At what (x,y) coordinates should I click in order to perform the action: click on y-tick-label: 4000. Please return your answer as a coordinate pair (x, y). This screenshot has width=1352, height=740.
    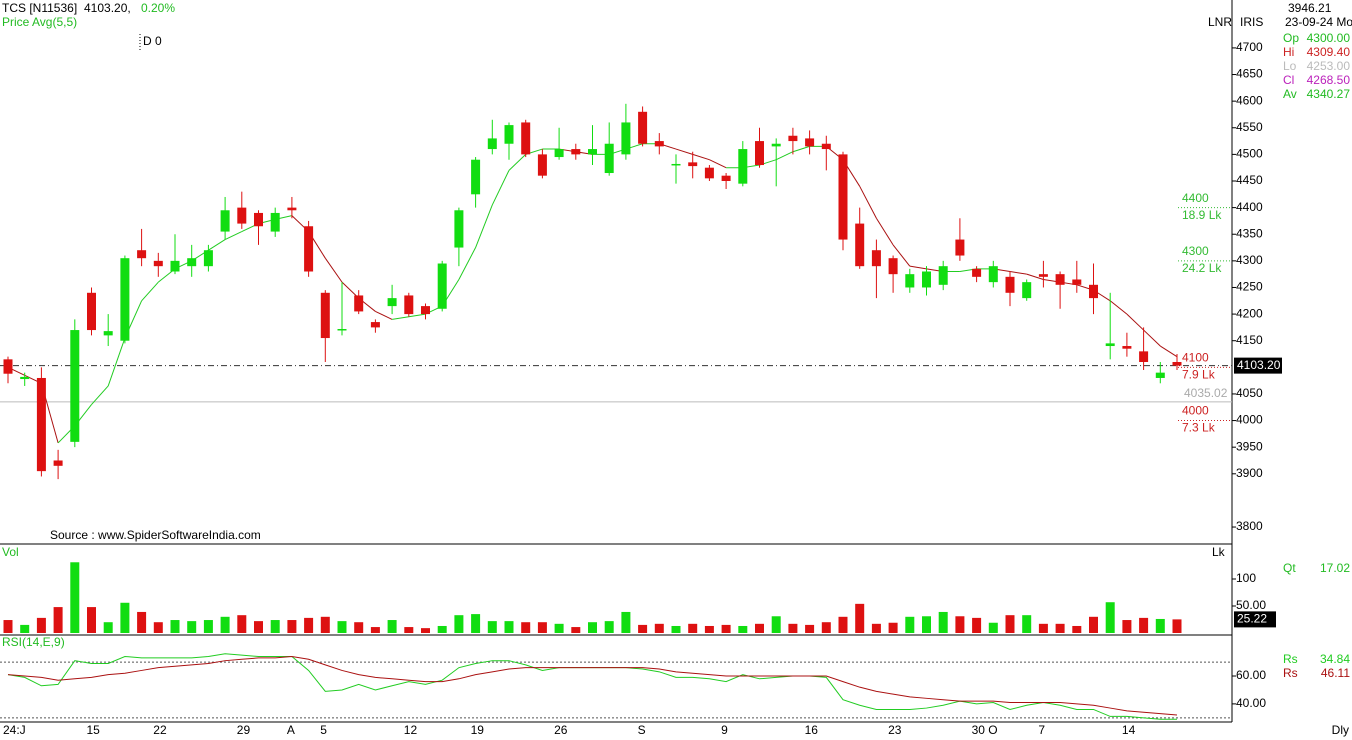
    Looking at the image, I should click on (1249, 420).